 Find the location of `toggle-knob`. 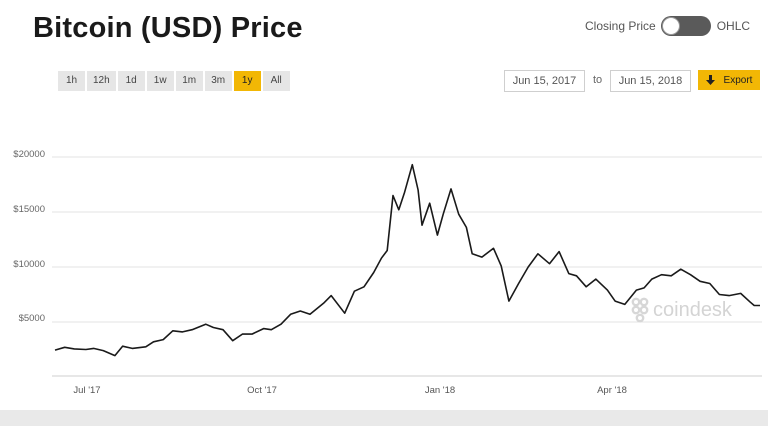

toggle-knob is located at coordinates (670, 26).